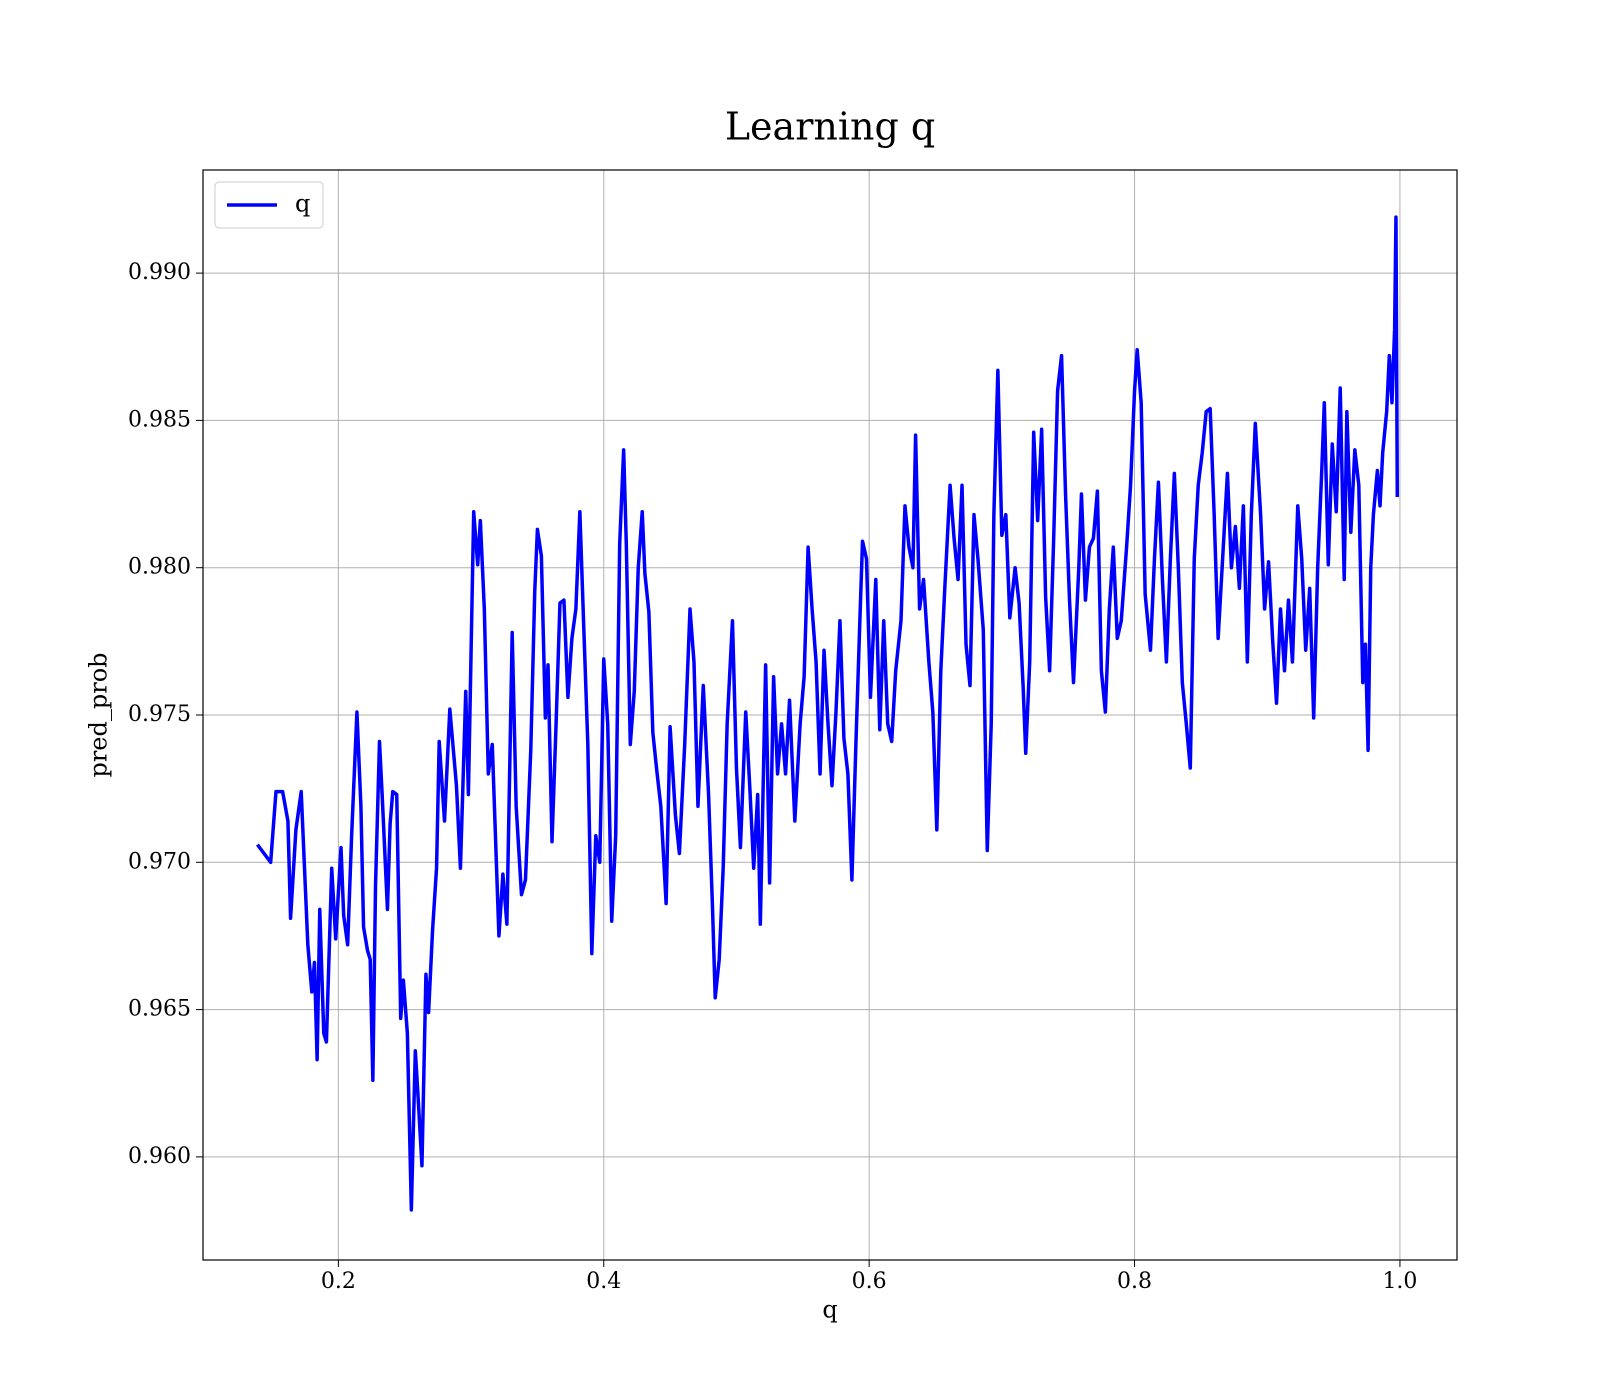  I want to click on legend-label: q, so click(302, 204).